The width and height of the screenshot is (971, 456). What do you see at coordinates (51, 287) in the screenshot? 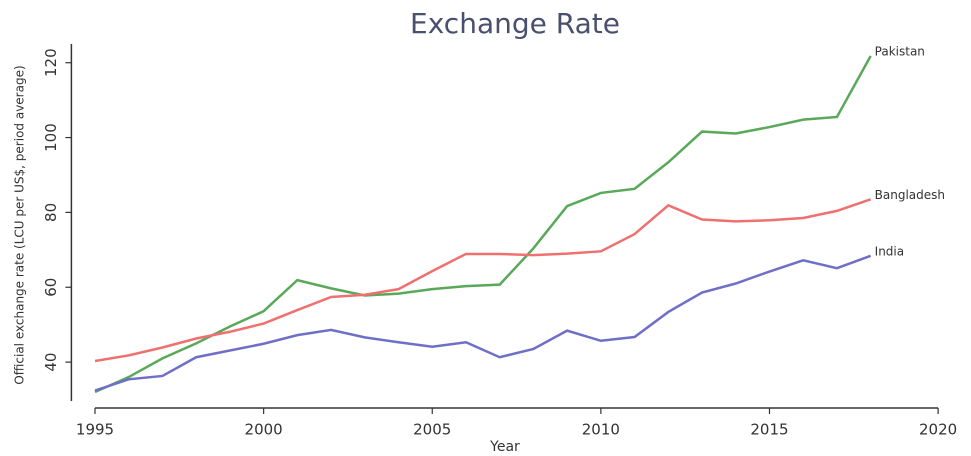
I see `y-tick-label: 60` at bounding box center [51, 287].